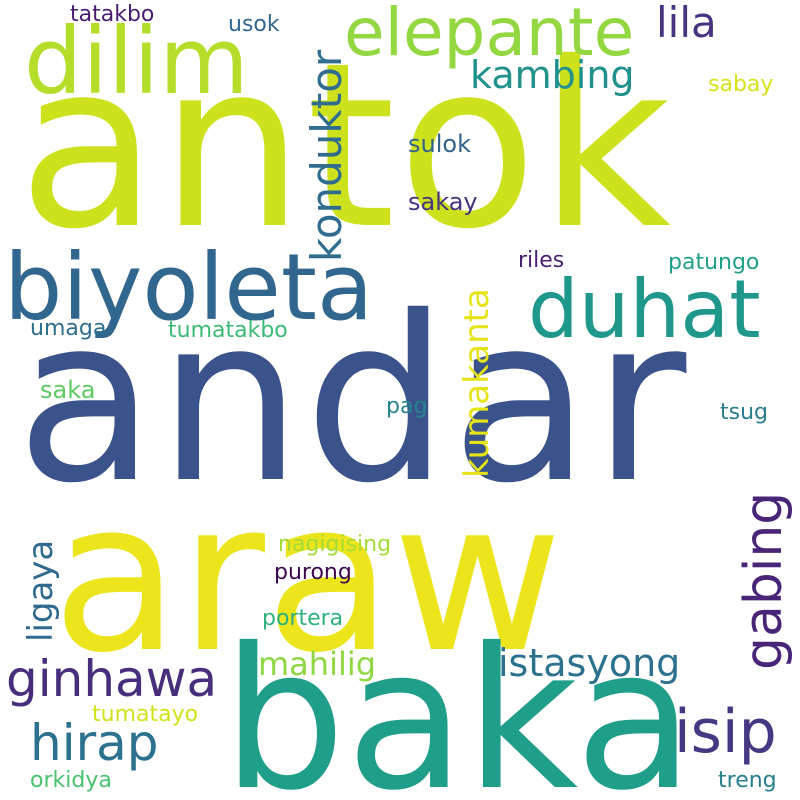  Describe the element at coordinates (764, 580) in the screenshot. I see `word-gabing: gabing` at that location.